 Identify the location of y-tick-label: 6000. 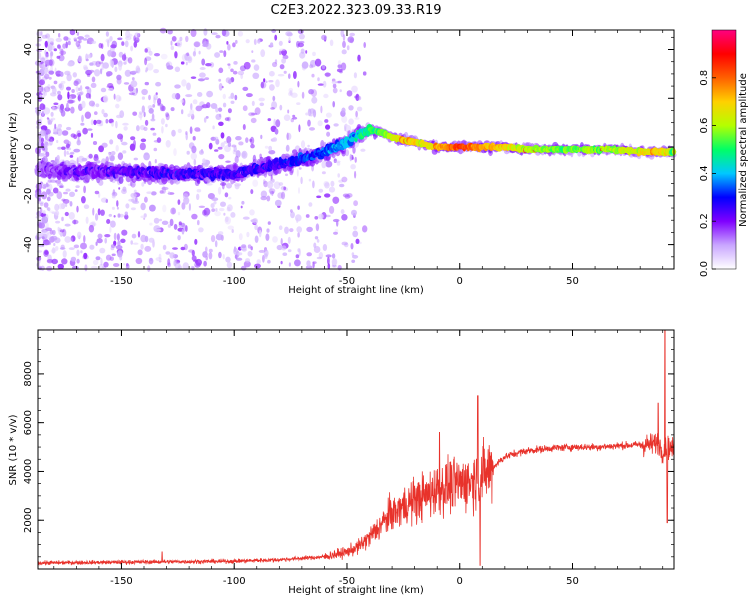
(28, 422).